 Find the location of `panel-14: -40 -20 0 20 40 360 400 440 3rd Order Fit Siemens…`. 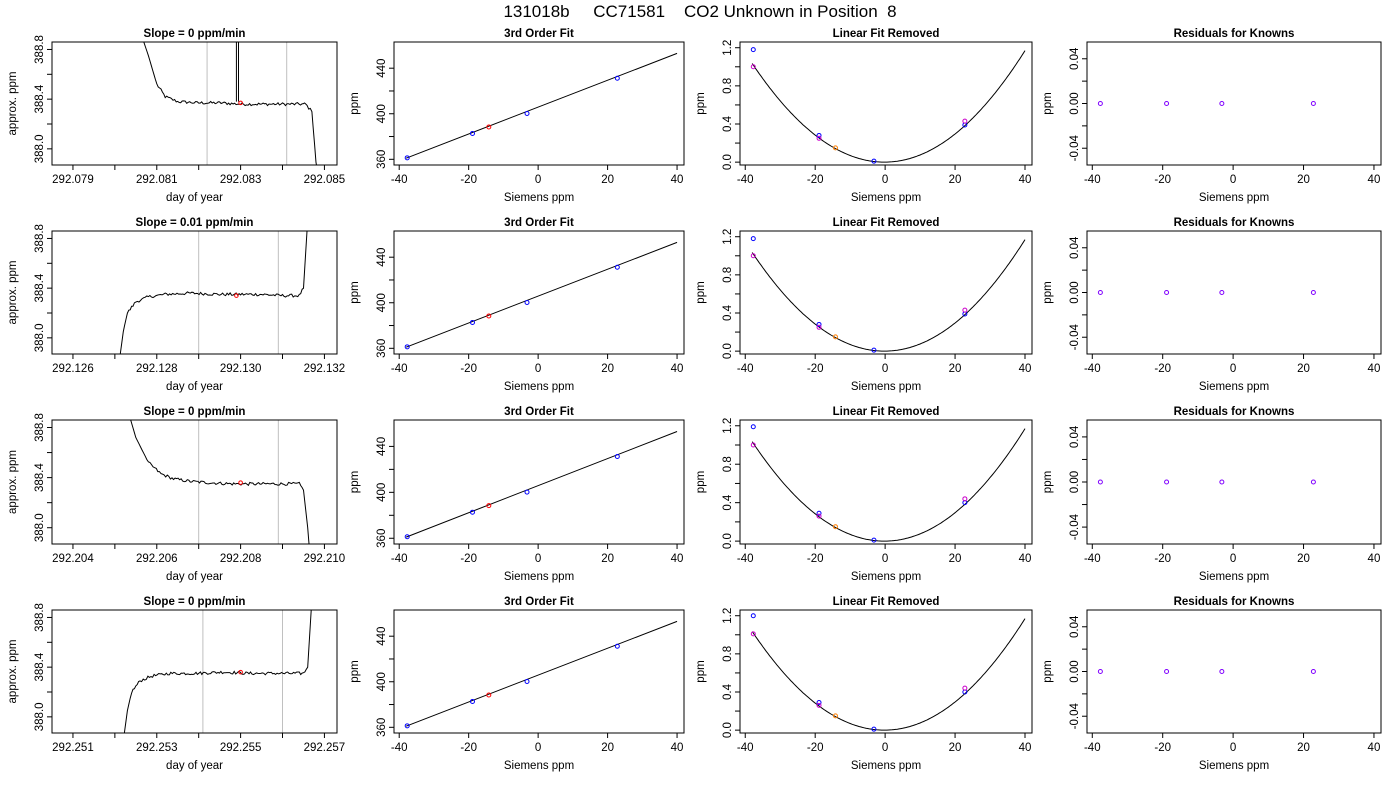

panel-14: -40 -20 0 20 40 360 400 440 3rd Order Fit Siemens… is located at coordinates (517, 684).